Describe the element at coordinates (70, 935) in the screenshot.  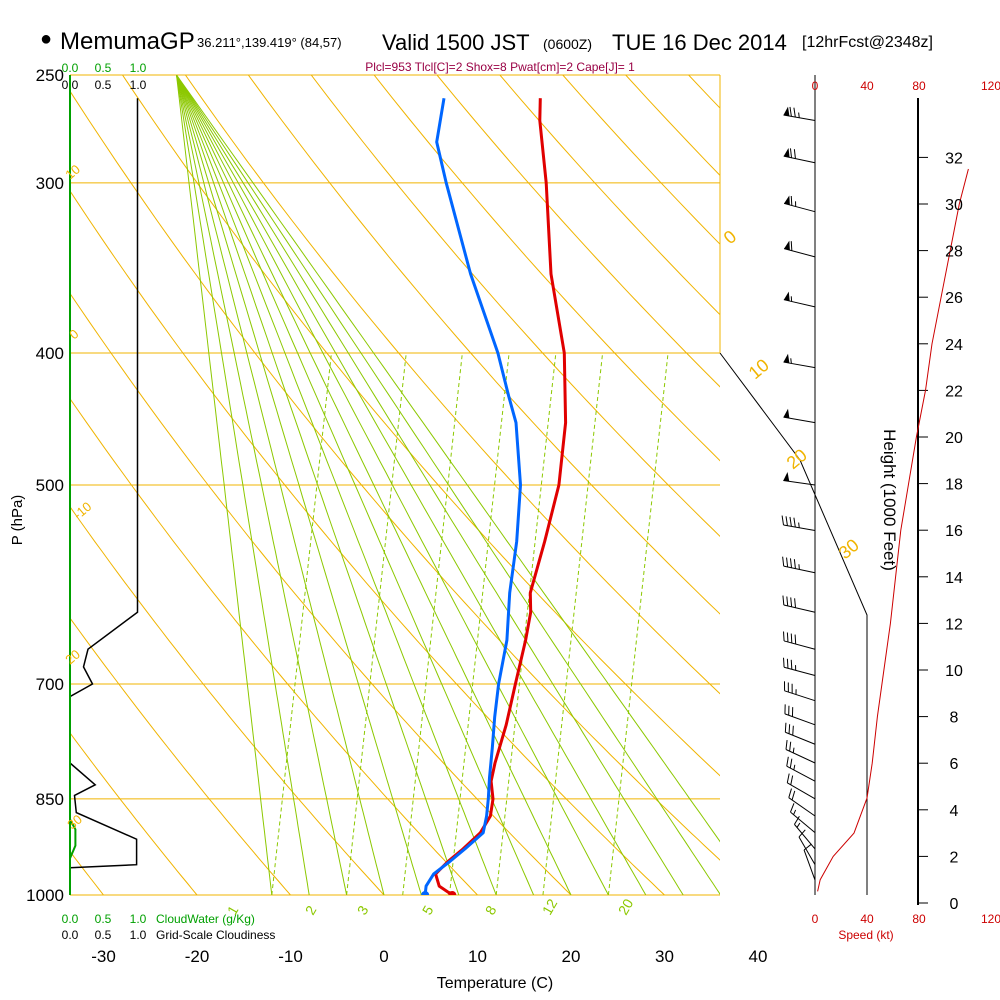
I see `cloudiness-tick-label: 0.0` at that location.